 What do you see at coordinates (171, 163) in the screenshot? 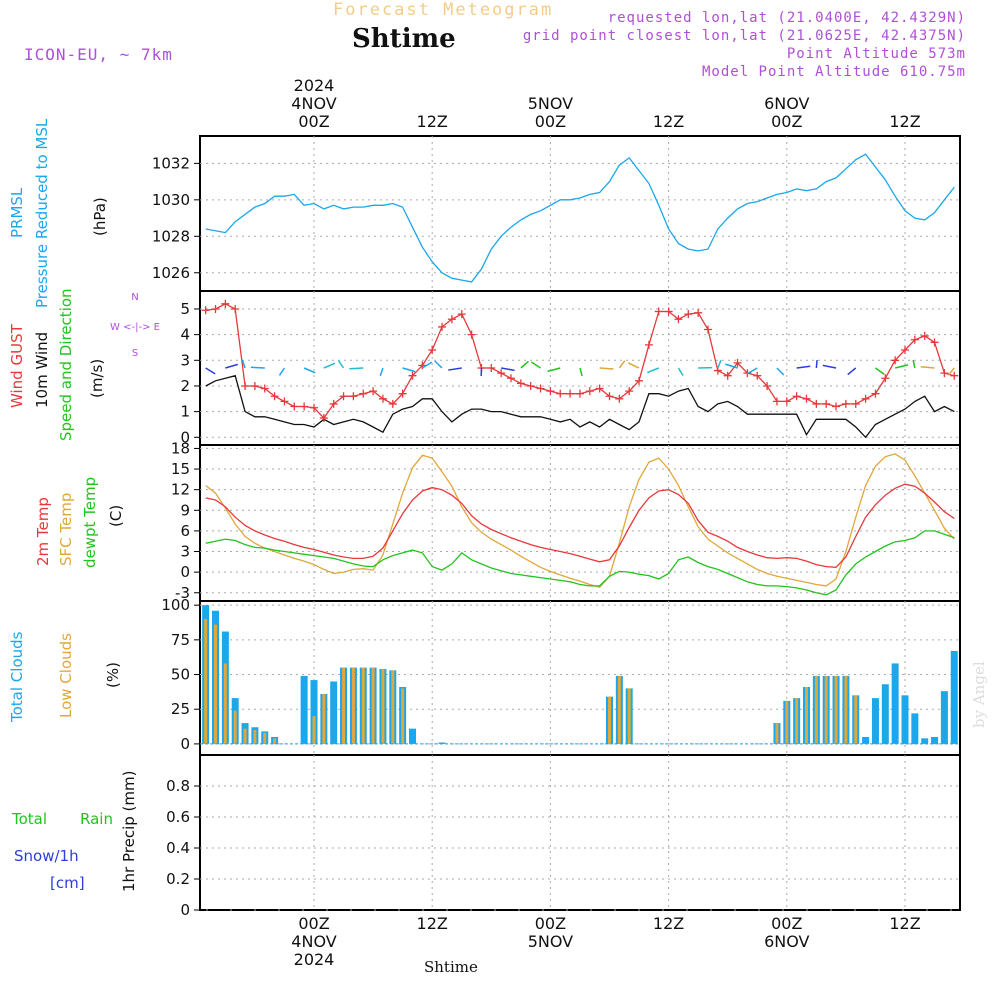
I see `y-tick-label: 1032` at bounding box center [171, 163].